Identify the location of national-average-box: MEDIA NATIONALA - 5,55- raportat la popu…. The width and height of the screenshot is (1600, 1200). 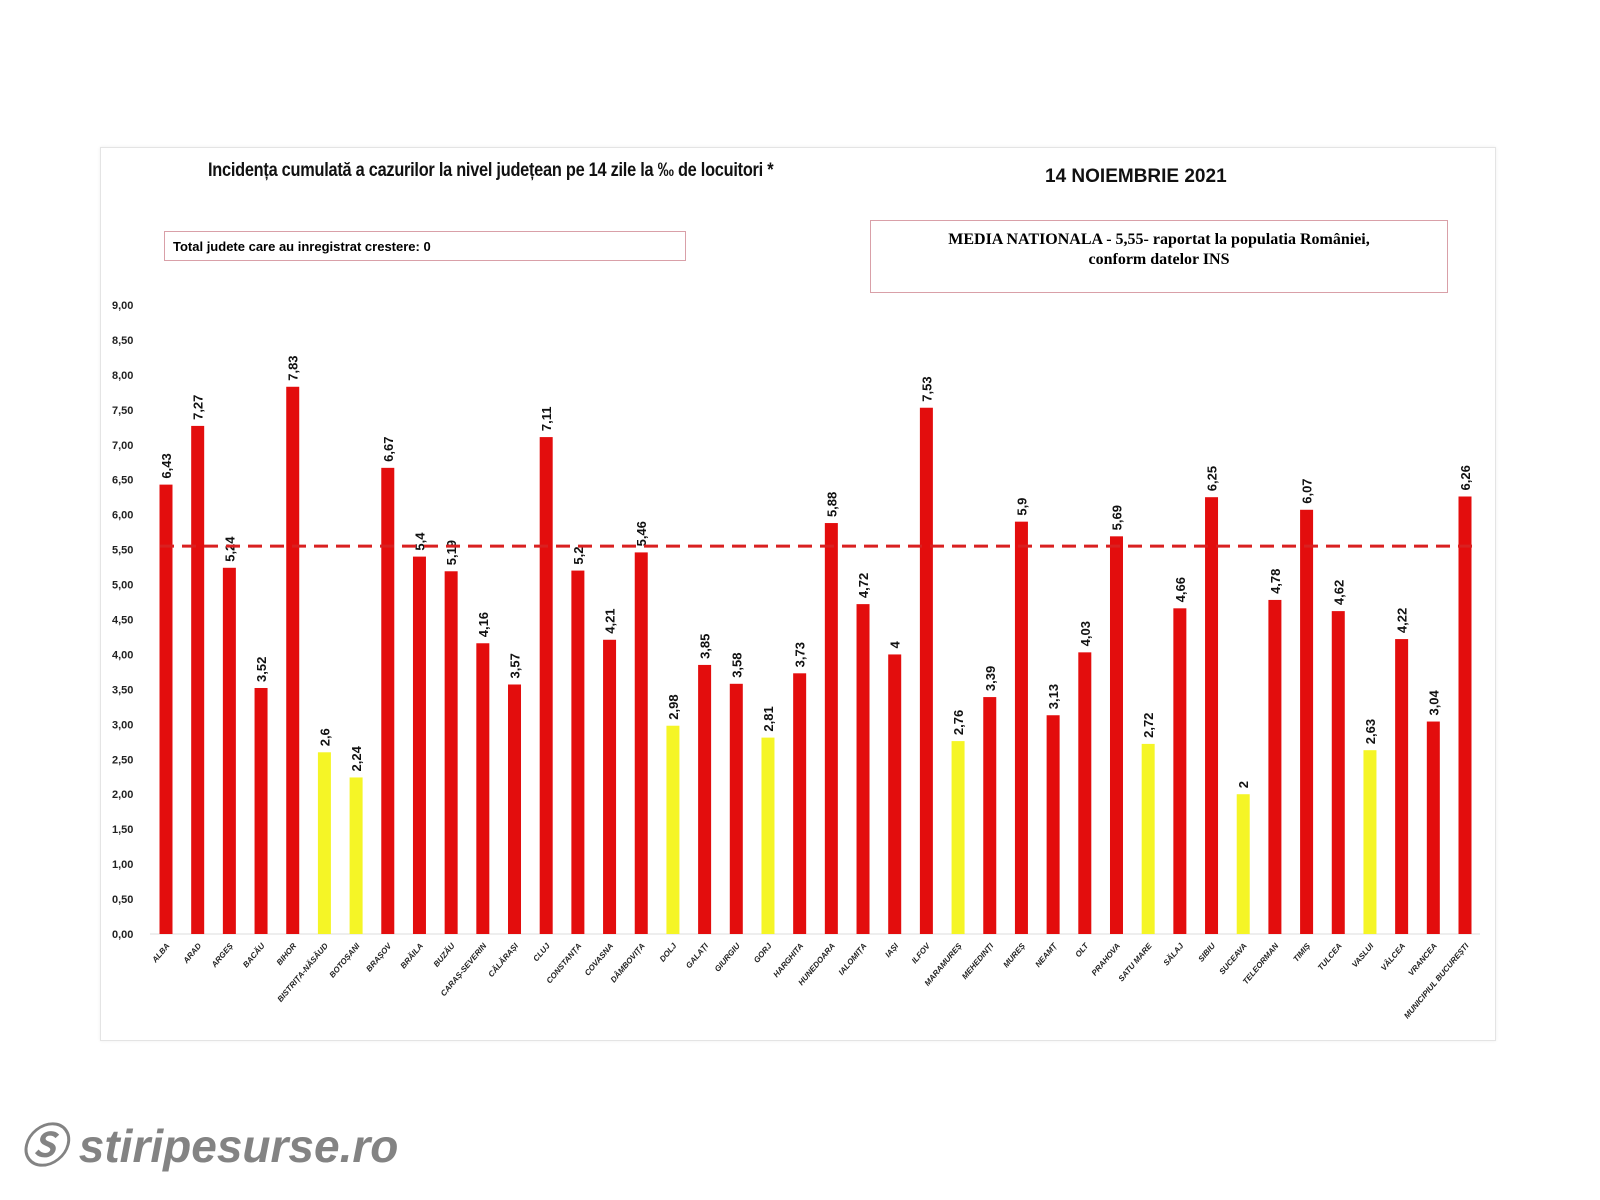
(1159, 256).